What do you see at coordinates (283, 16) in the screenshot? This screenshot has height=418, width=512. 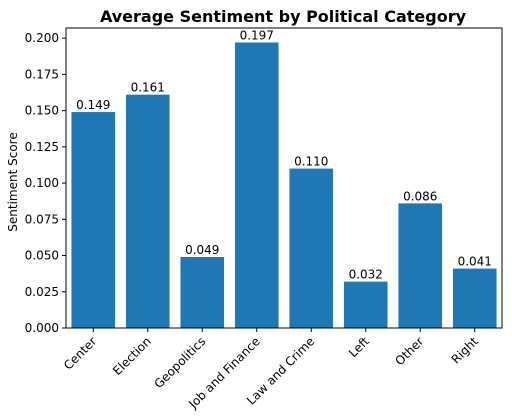 I see `chart-title: Average Sentiment by Political Category` at bounding box center [283, 16].